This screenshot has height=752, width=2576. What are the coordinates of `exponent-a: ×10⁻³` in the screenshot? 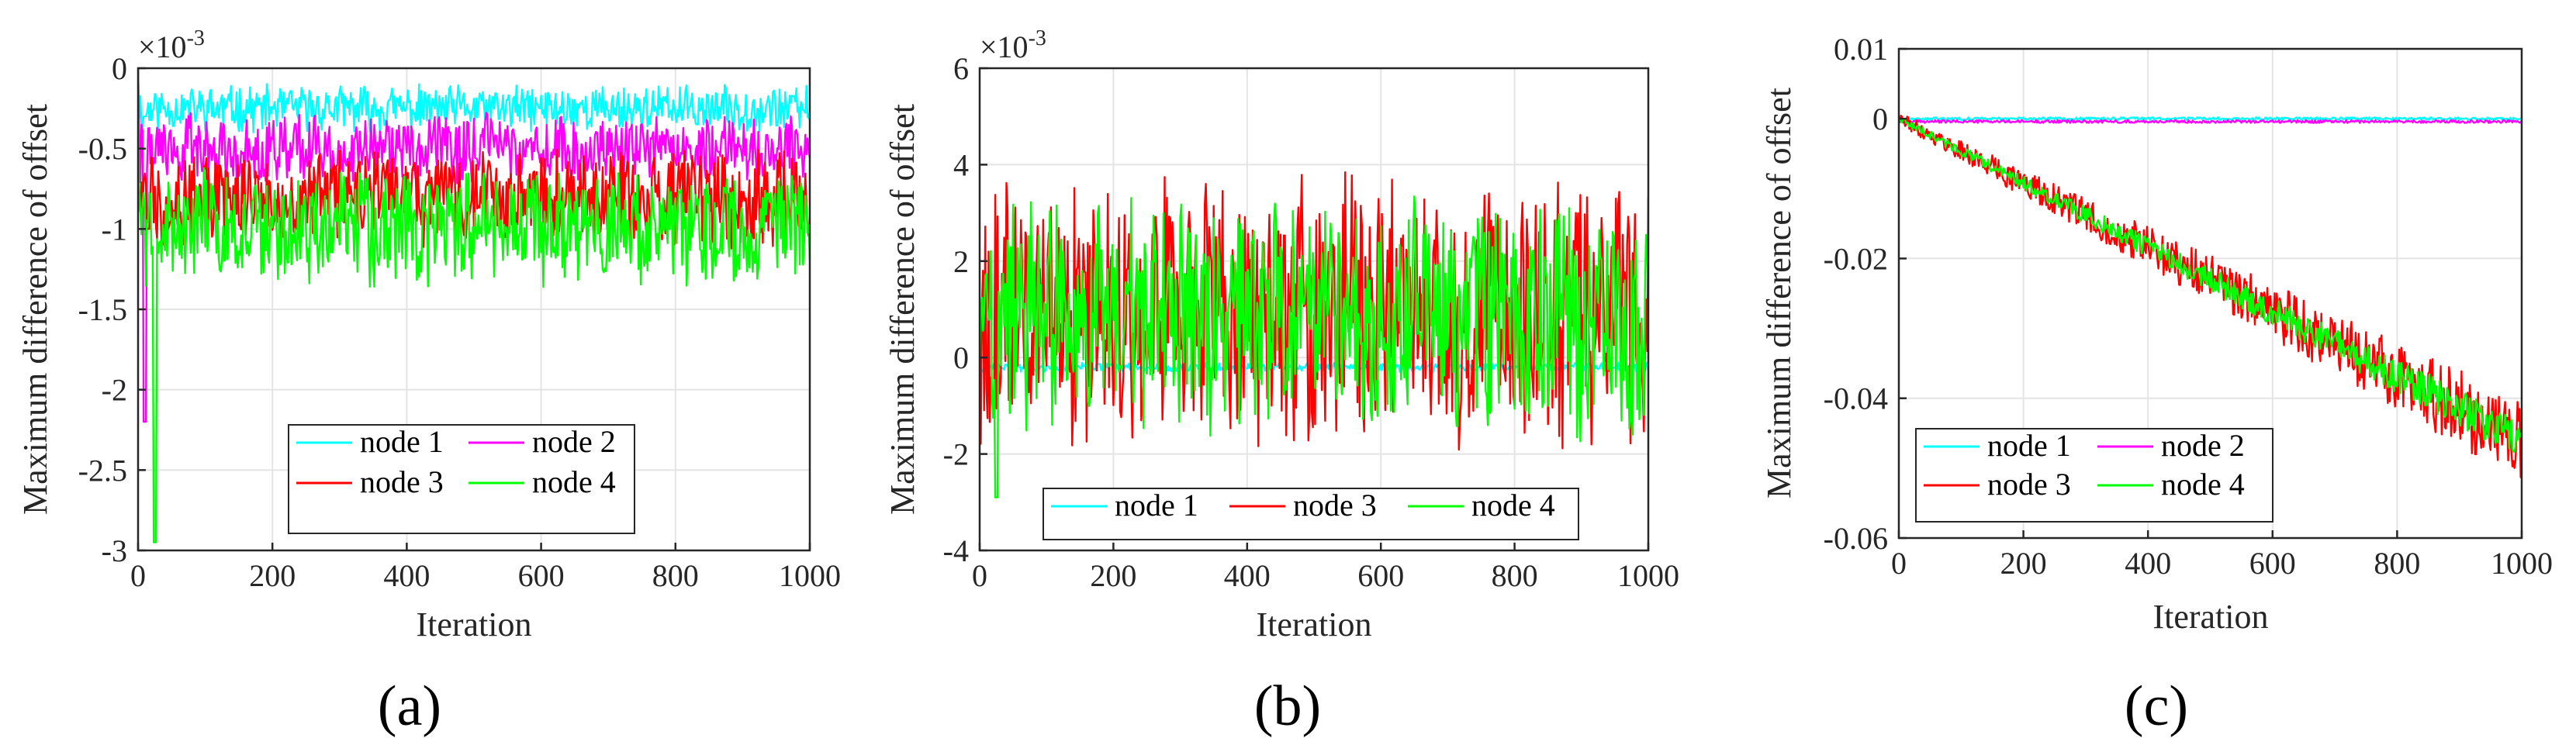 It's located at (171, 45).